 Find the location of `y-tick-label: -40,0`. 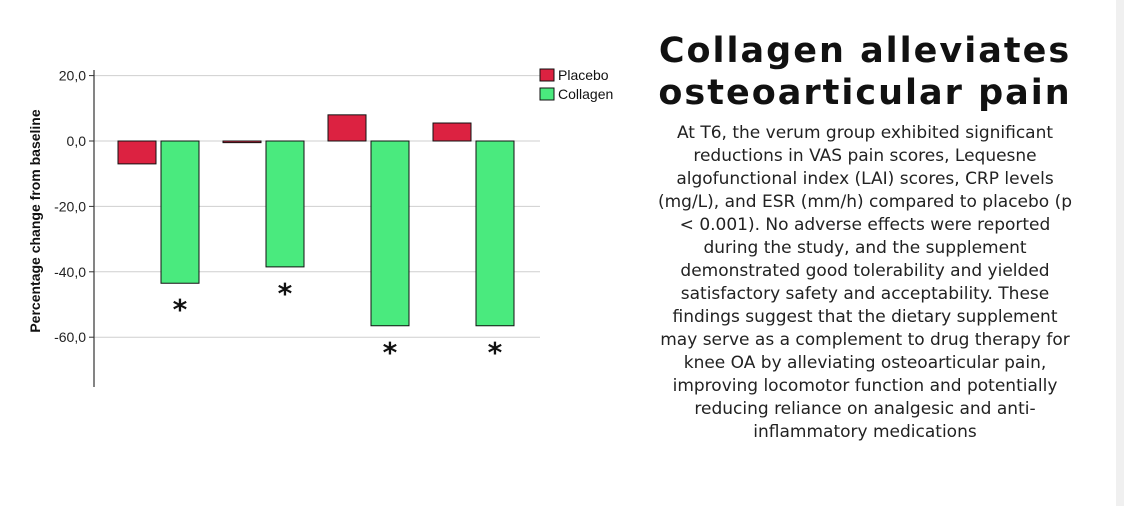

y-tick-label: -40,0 is located at coordinates (70, 272).